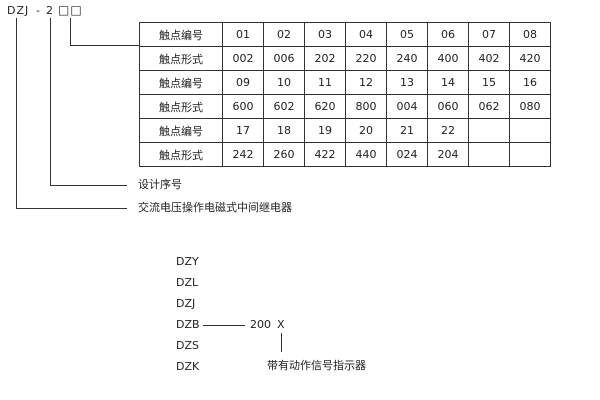 The height and width of the screenshot is (400, 600). What do you see at coordinates (188, 324) in the screenshot?
I see `series-item: DZB` at bounding box center [188, 324].